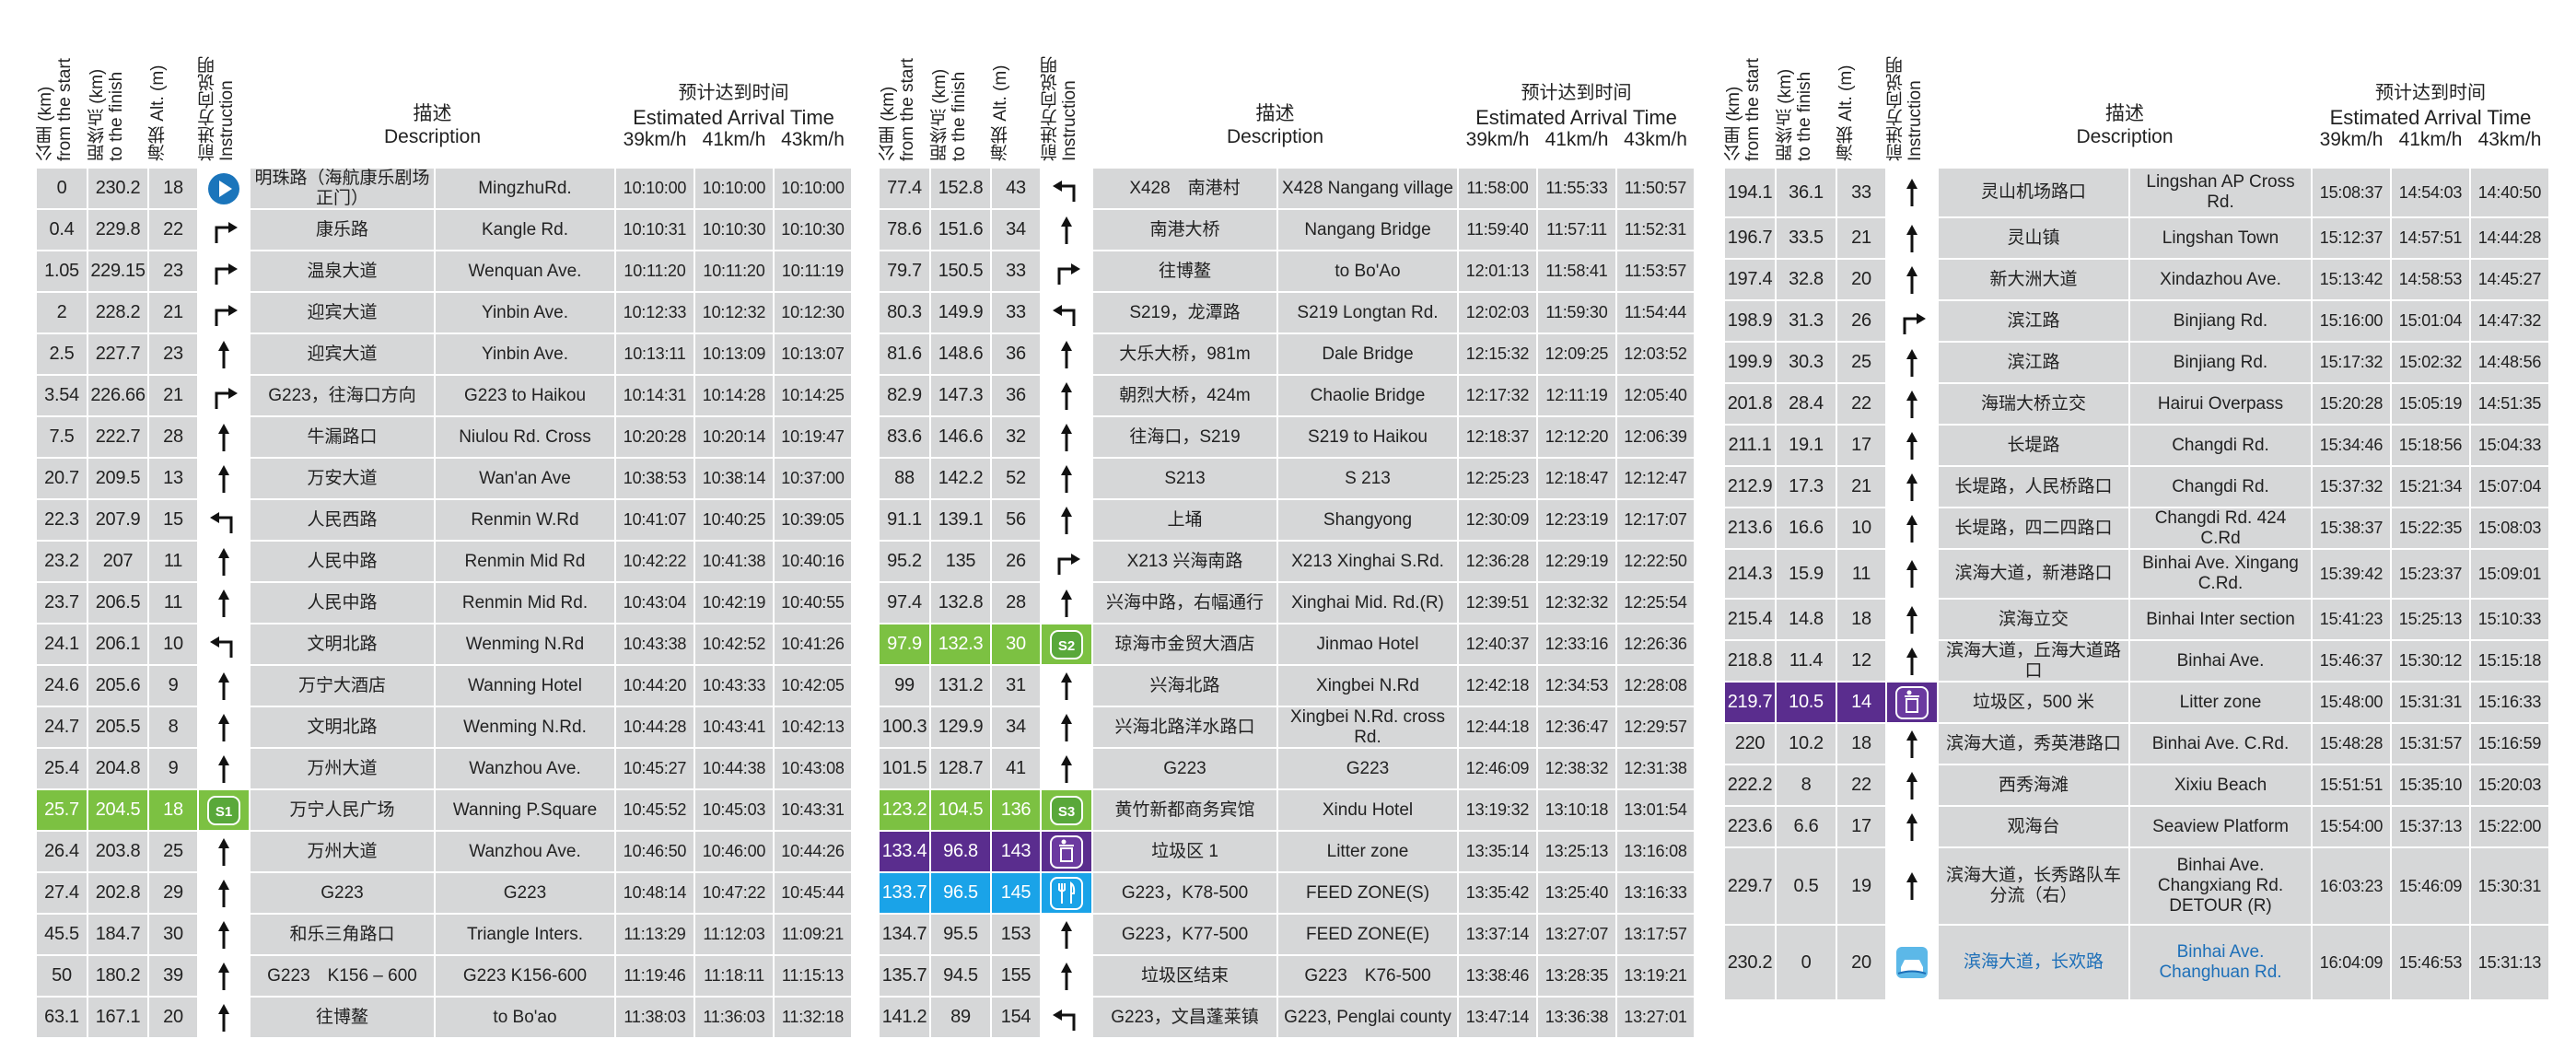 The image size is (2576, 1062). Describe the element at coordinates (342, 810) in the screenshot. I see `cn-cell: 万宁人民广场` at that location.